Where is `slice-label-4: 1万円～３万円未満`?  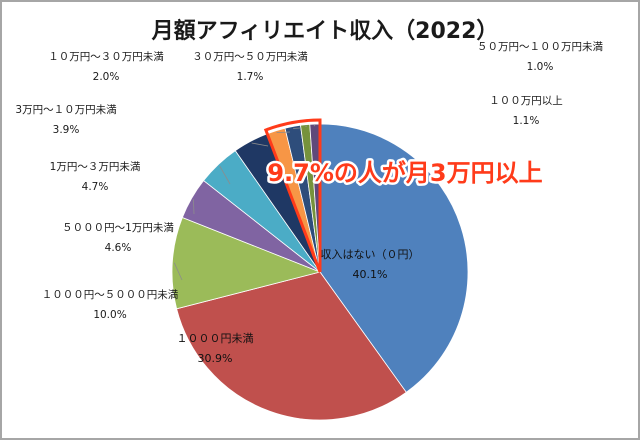
slice-label-4: 1万円～３万円未満 is located at coordinates (95, 167).